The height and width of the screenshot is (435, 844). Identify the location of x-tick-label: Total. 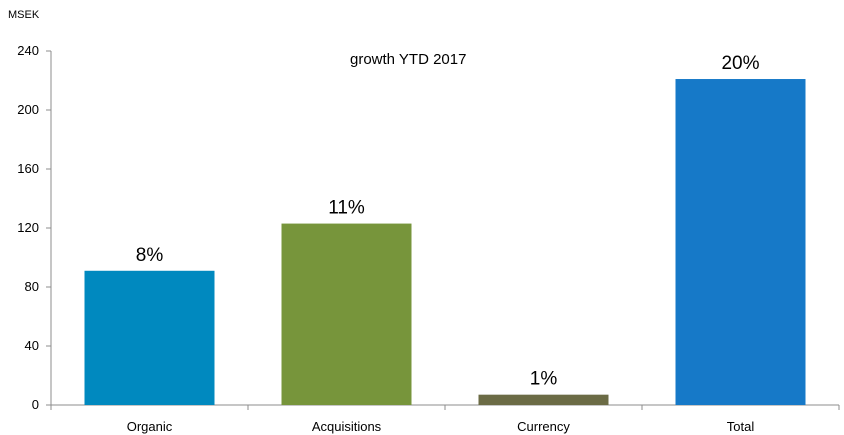
(741, 426).